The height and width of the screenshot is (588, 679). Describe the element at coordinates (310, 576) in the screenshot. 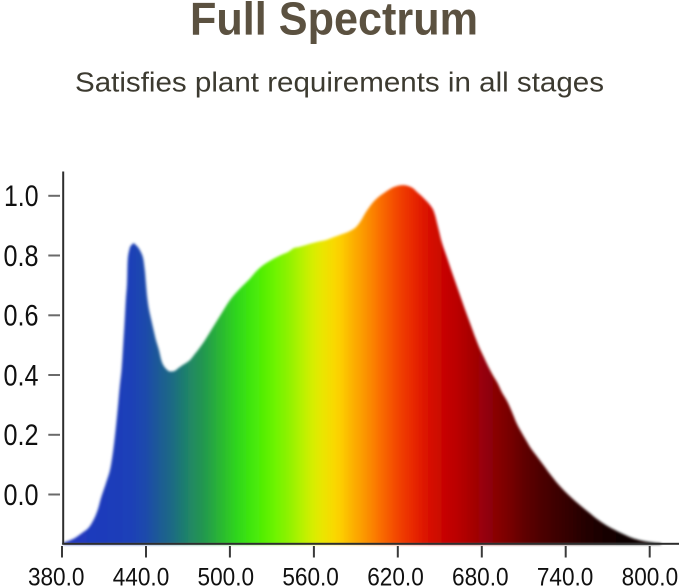

I see `svg-text: 560.0` at that location.